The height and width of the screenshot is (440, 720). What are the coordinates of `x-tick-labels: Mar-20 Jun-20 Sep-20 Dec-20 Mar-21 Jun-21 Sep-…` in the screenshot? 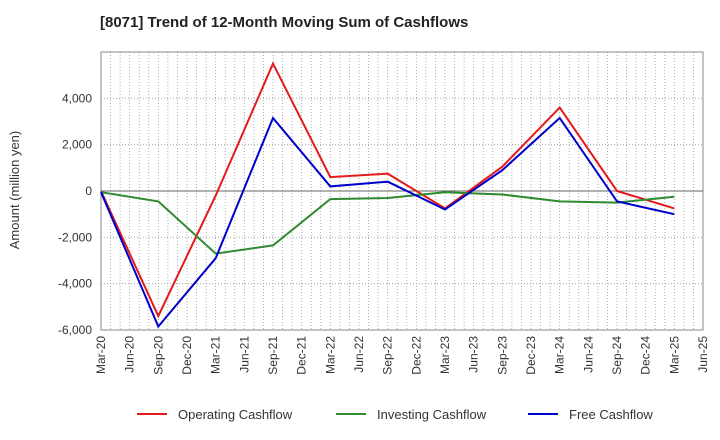 It's located at (402, 355).